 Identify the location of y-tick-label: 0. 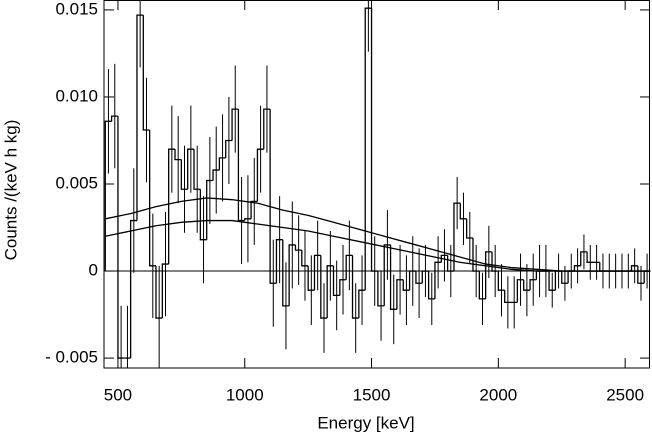
(93, 270).